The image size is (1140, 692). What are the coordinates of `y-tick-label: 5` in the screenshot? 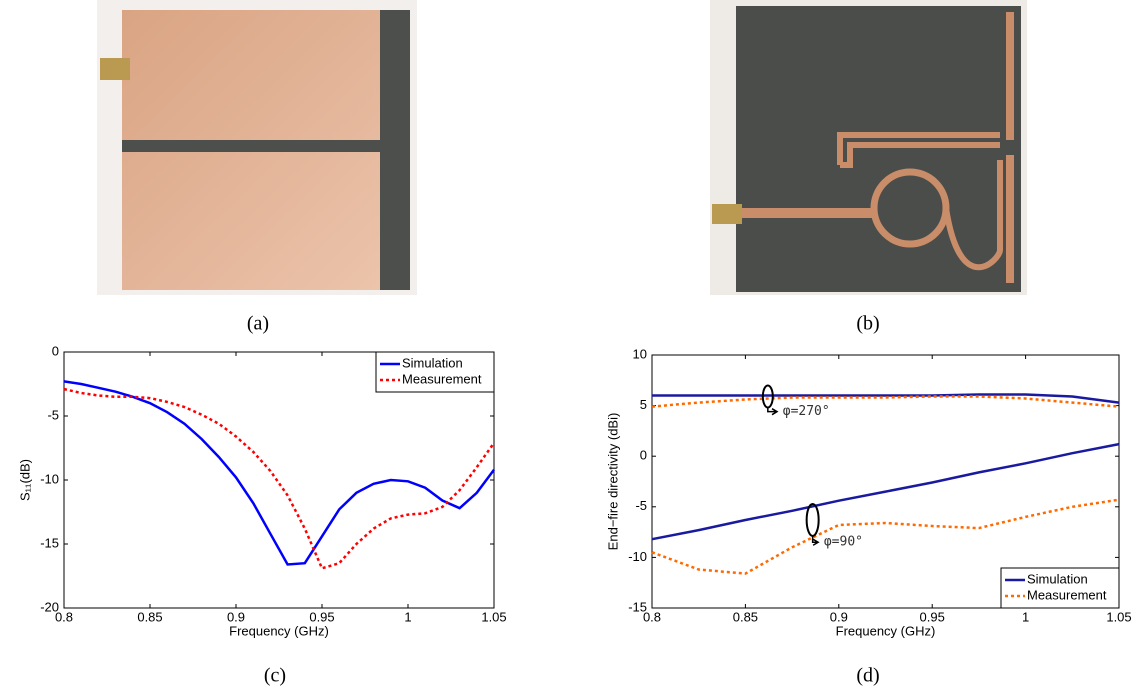 It's located at (643, 404).